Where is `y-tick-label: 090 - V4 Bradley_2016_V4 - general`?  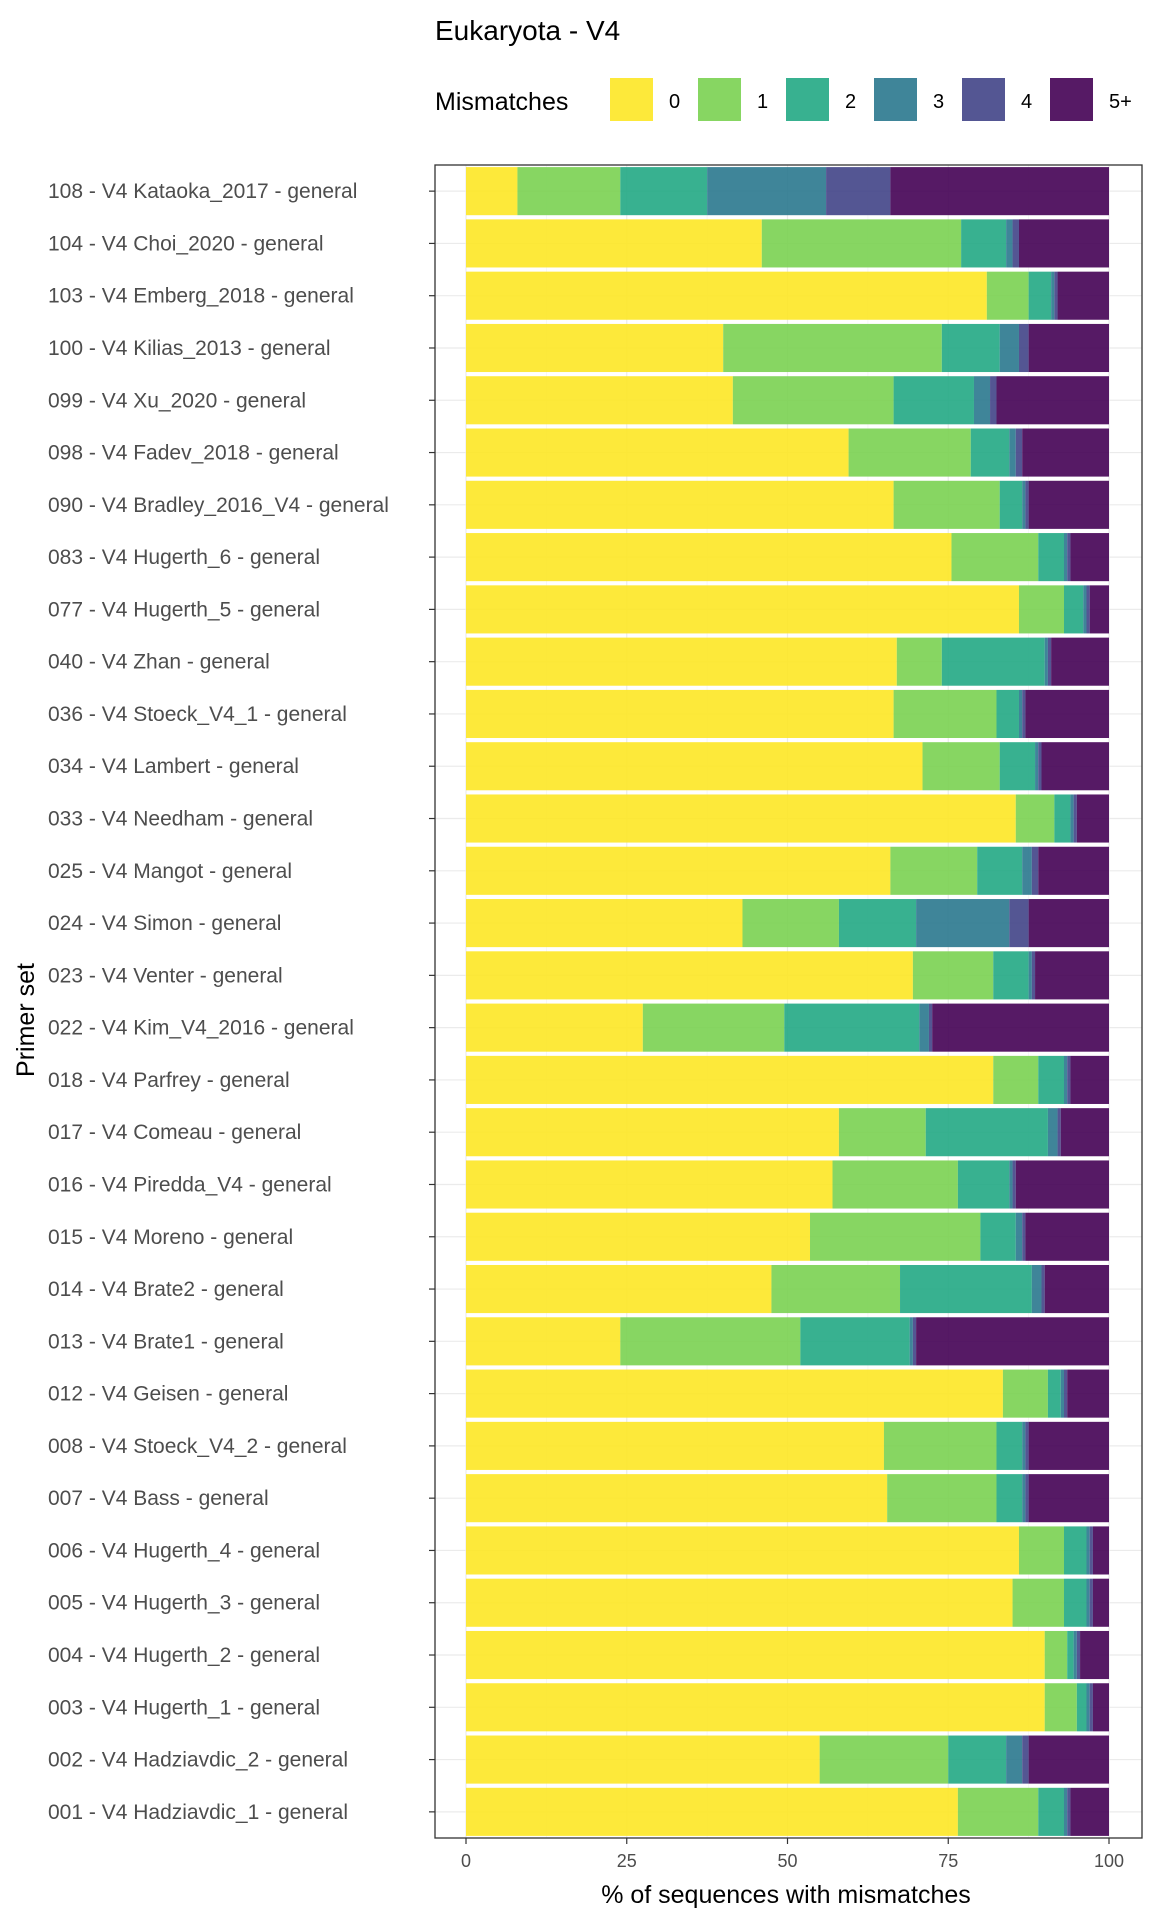 y-tick-label: 090 - V4 Bradley_2016_V4 - general is located at coordinates (218, 505).